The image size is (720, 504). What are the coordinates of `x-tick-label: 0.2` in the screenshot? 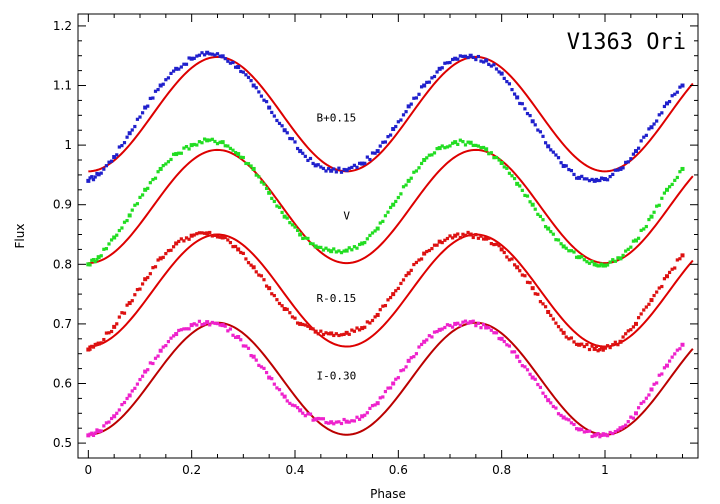 It's located at (191, 470).